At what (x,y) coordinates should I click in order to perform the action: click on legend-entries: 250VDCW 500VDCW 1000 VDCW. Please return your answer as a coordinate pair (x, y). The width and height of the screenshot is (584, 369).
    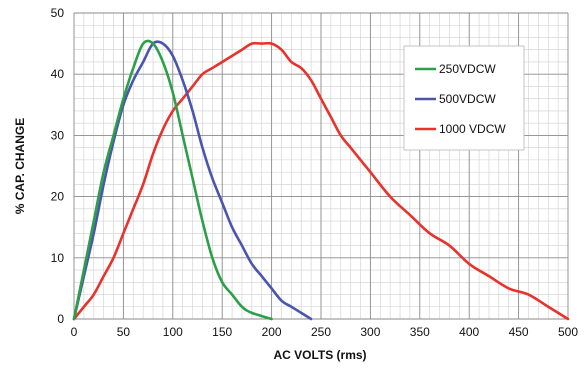
    Looking at the image, I should click on (460, 99).